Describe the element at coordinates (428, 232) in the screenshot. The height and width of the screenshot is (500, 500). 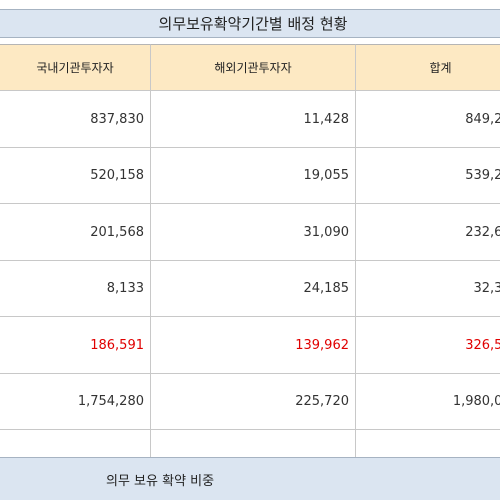
I see `table-cell: 232,658` at that location.